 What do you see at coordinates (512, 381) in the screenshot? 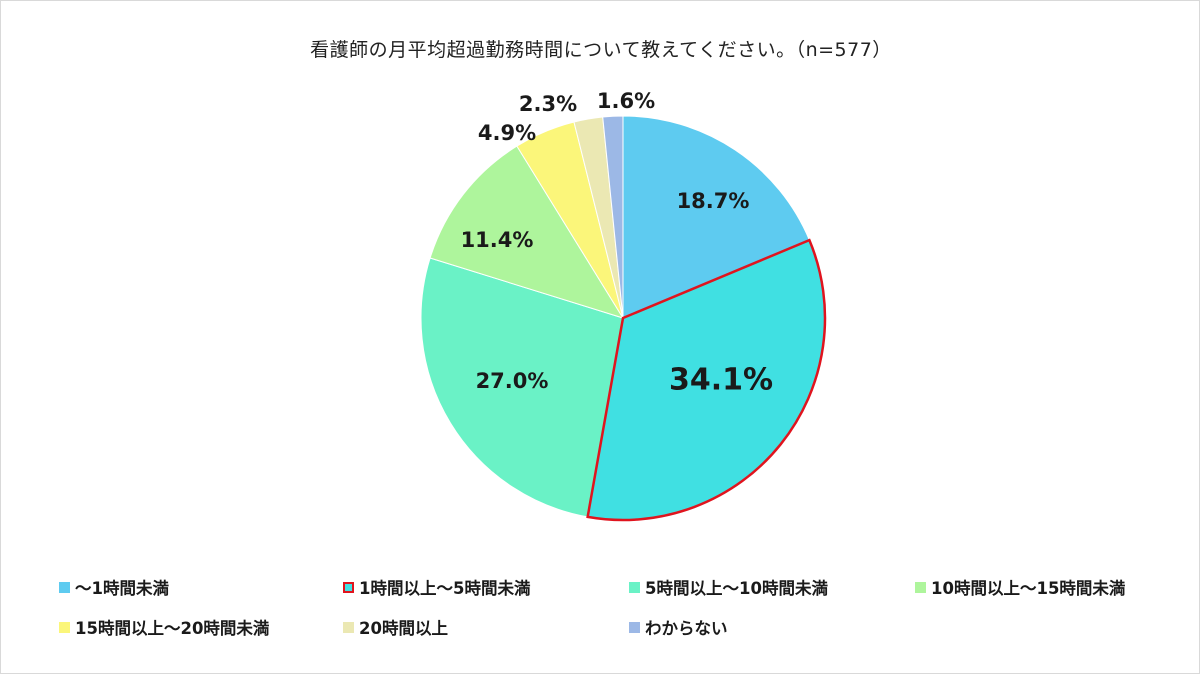
I see `data-label-3: 27.0%` at bounding box center [512, 381].